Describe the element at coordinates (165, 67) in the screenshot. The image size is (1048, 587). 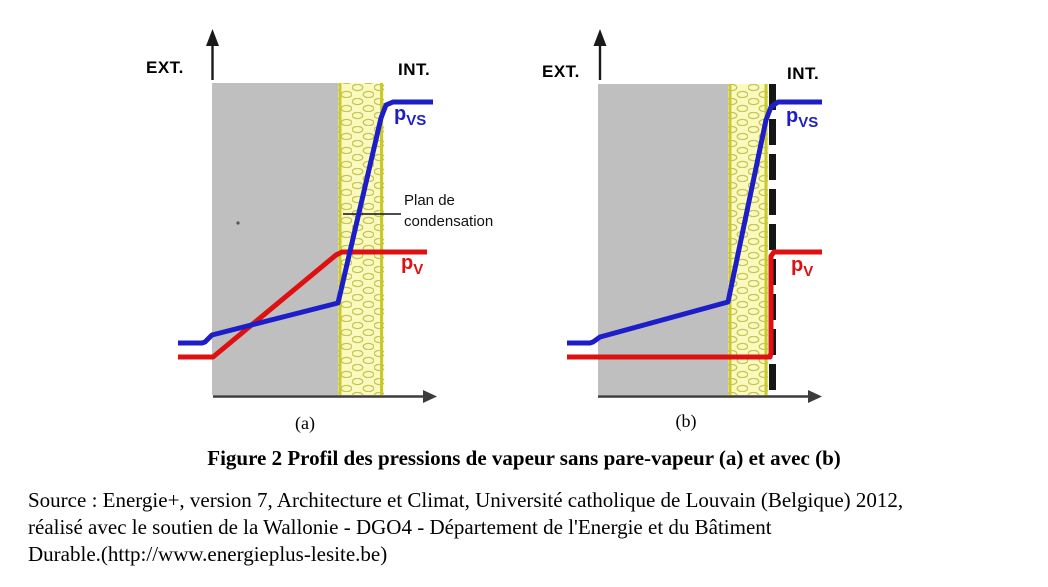
I see `ext-label-a: EXT.` at that location.